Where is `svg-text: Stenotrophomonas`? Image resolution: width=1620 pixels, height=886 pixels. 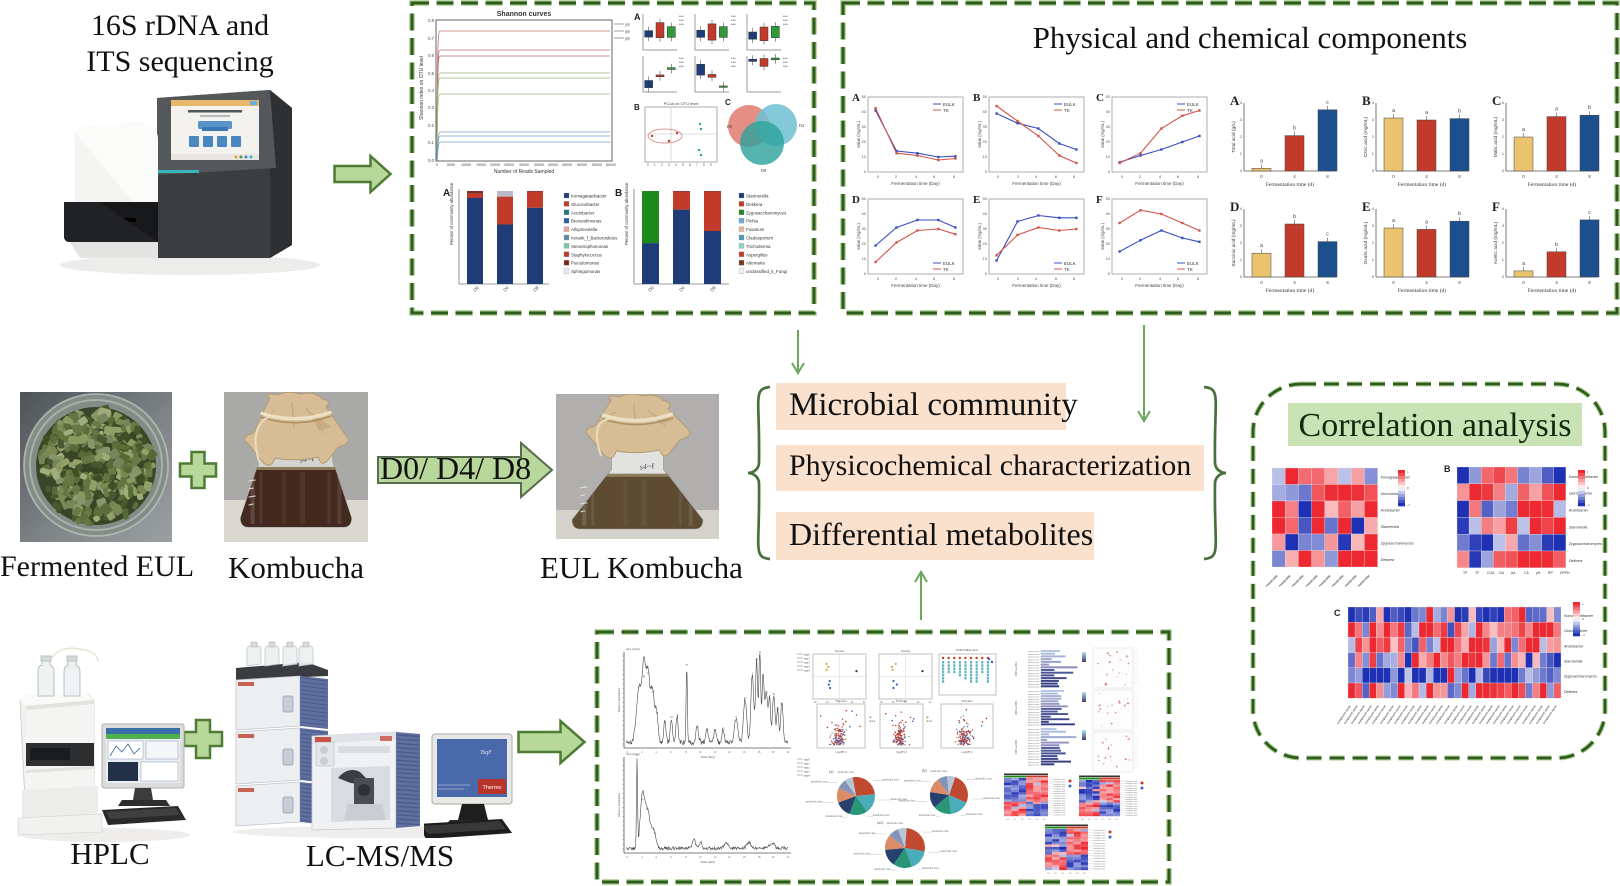
svg-text: Stenotrophomonas is located at coordinates (590, 246).